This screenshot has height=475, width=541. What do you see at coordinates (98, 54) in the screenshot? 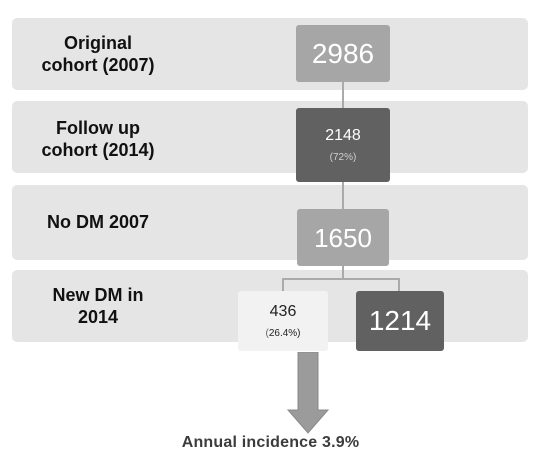
I see `row-label: Original cohort (2007)` at bounding box center [98, 54].